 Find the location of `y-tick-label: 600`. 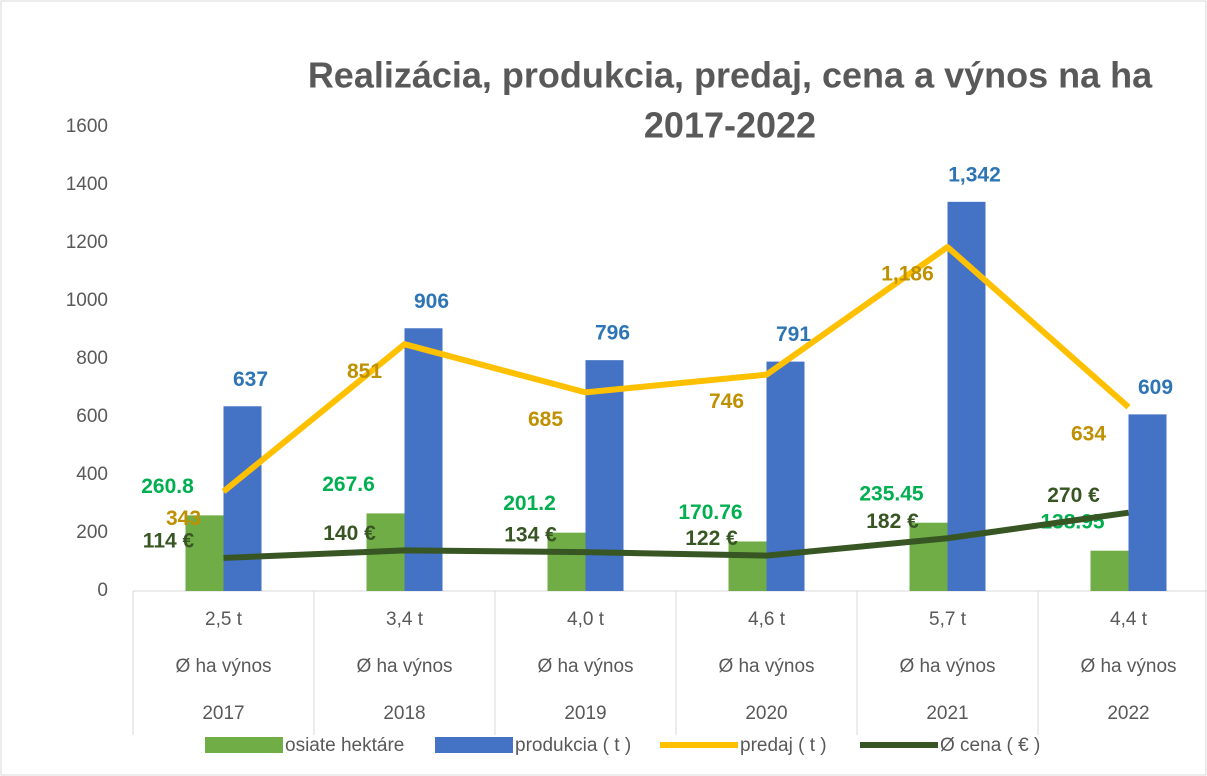

y-tick-label: 600 is located at coordinates (92, 416).